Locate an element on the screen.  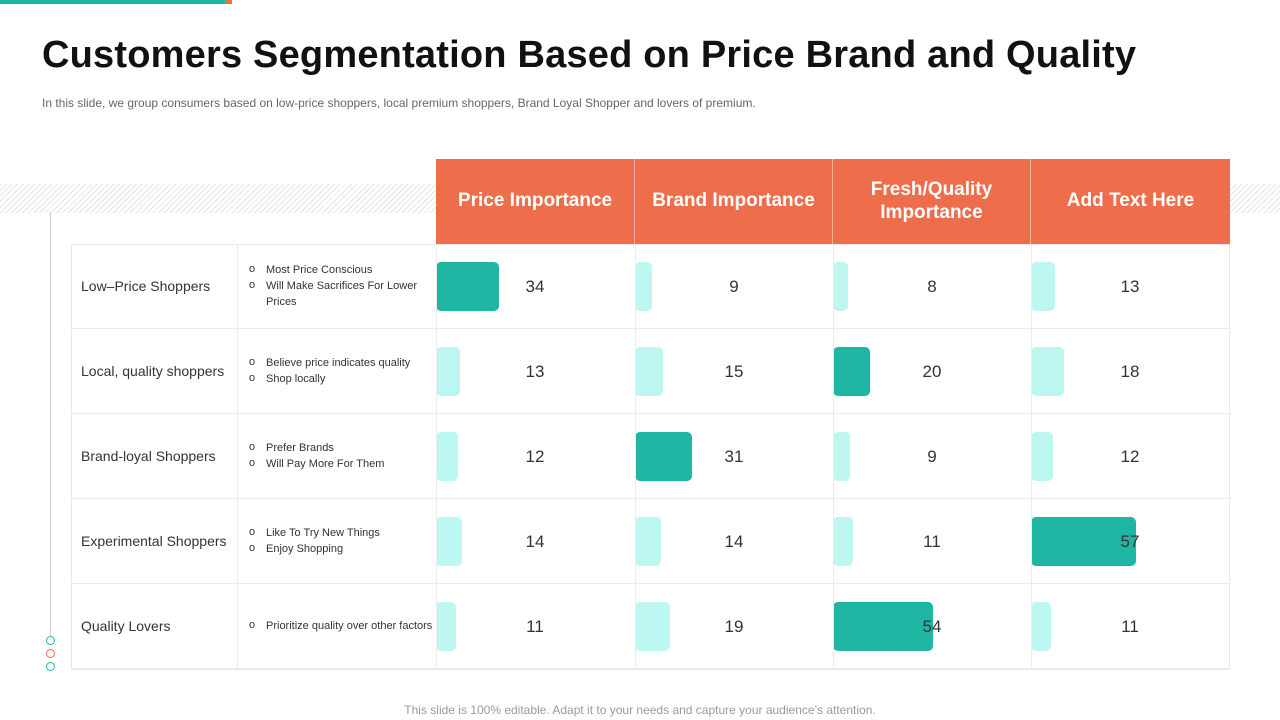
value-number: 15 is located at coordinates (734, 371).